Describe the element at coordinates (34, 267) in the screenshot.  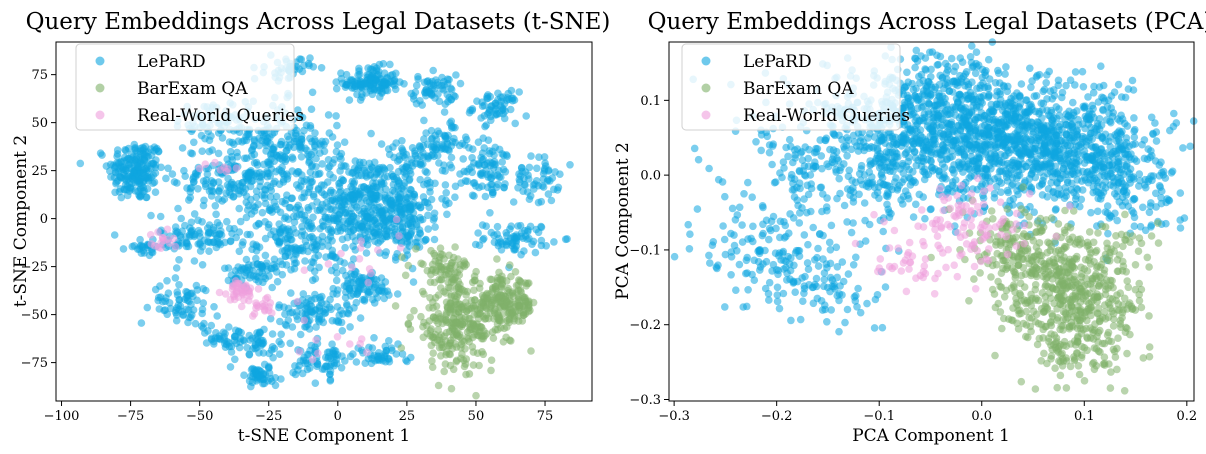
I see `tsne-ytick-label: −25` at that location.